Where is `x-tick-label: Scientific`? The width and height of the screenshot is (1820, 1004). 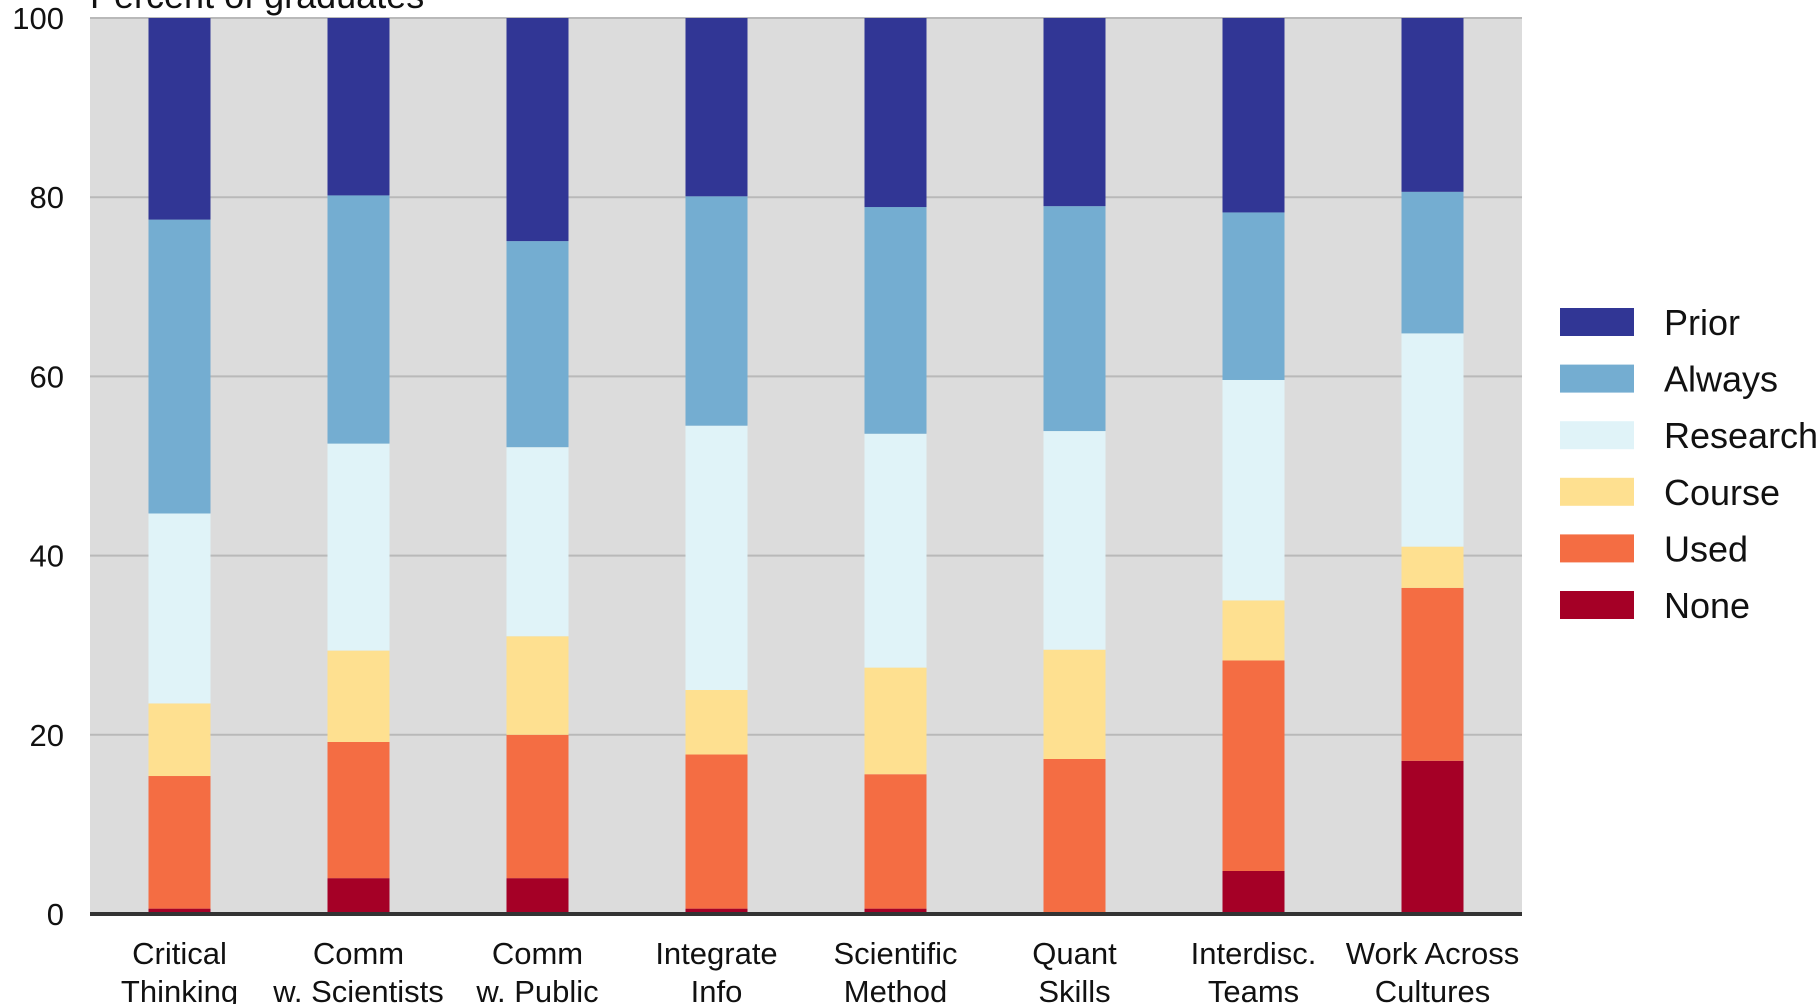 x-tick-label: Scientific is located at coordinates (895, 953).